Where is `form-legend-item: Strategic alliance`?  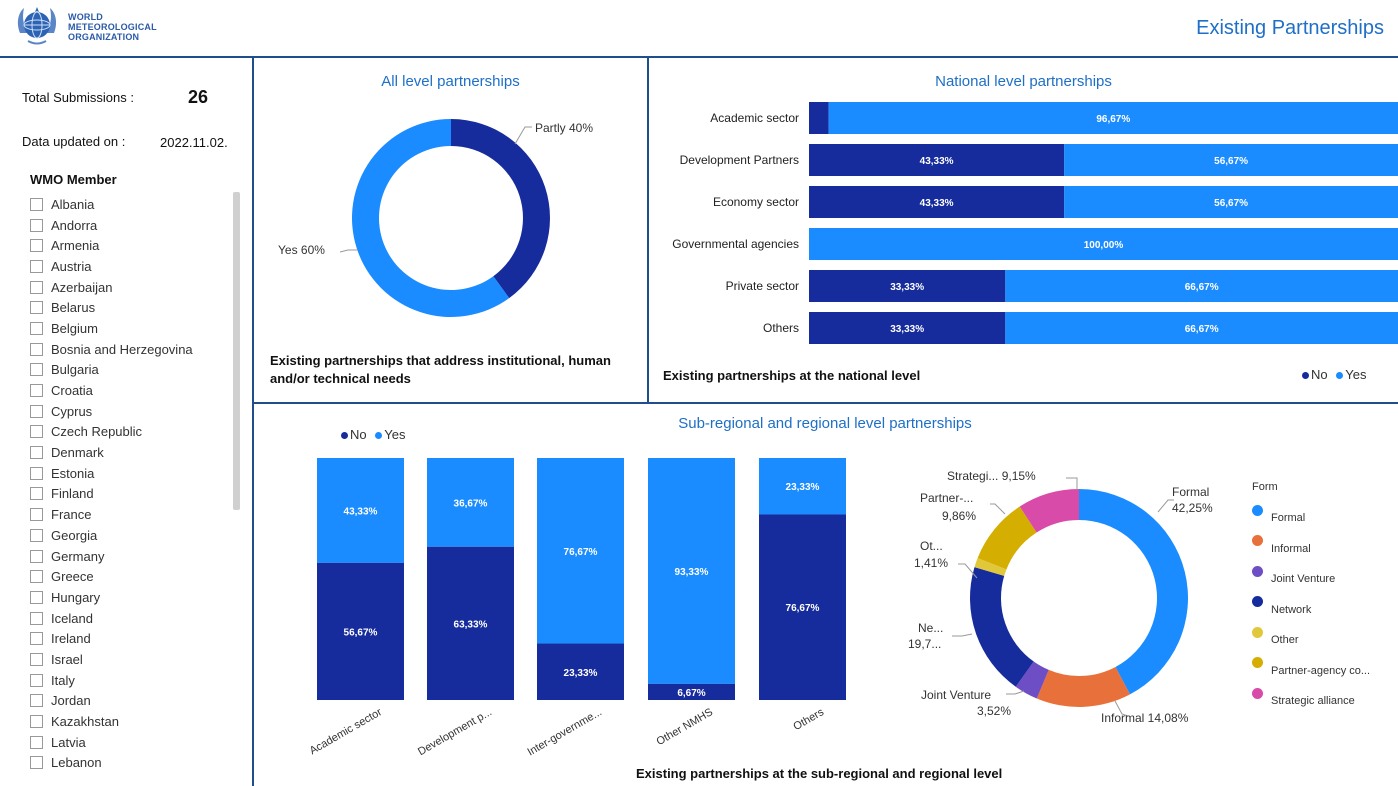
form-legend-item: Strategic alliance is located at coordinates (1311, 698).